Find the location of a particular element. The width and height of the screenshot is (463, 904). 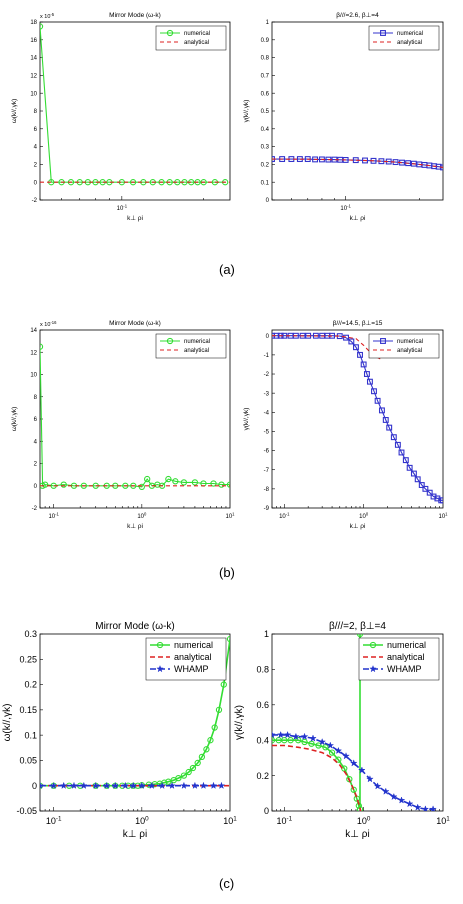

panel-label-a: (a) is located at coordinates (227, 269).